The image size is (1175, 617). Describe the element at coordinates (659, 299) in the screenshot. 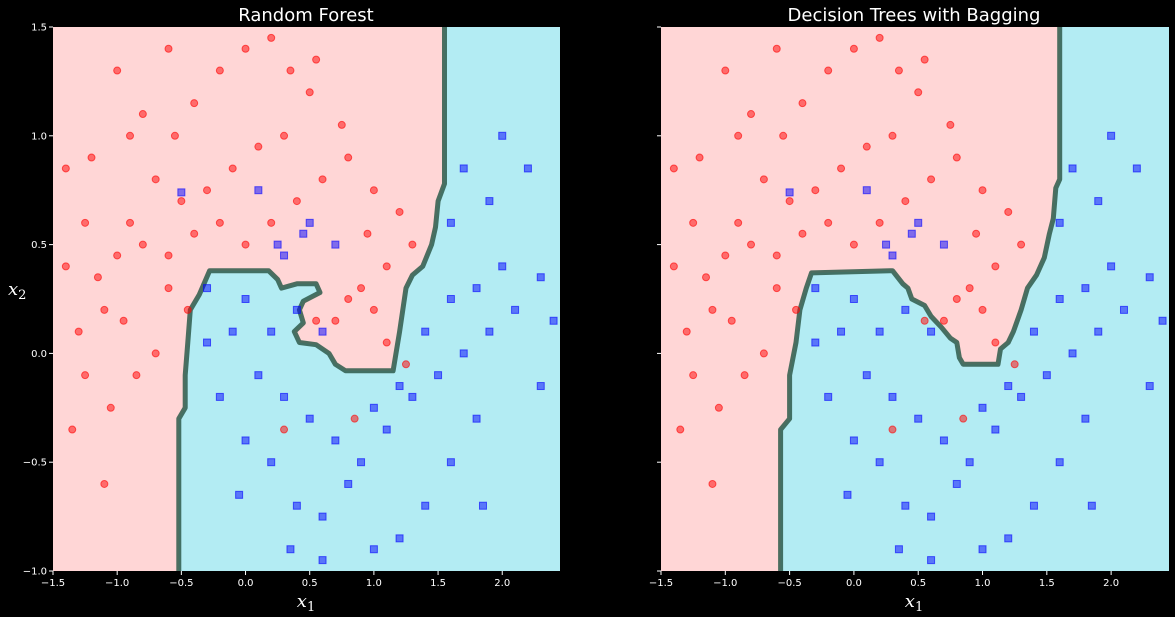

I see `y-axis-ticks` at that location.